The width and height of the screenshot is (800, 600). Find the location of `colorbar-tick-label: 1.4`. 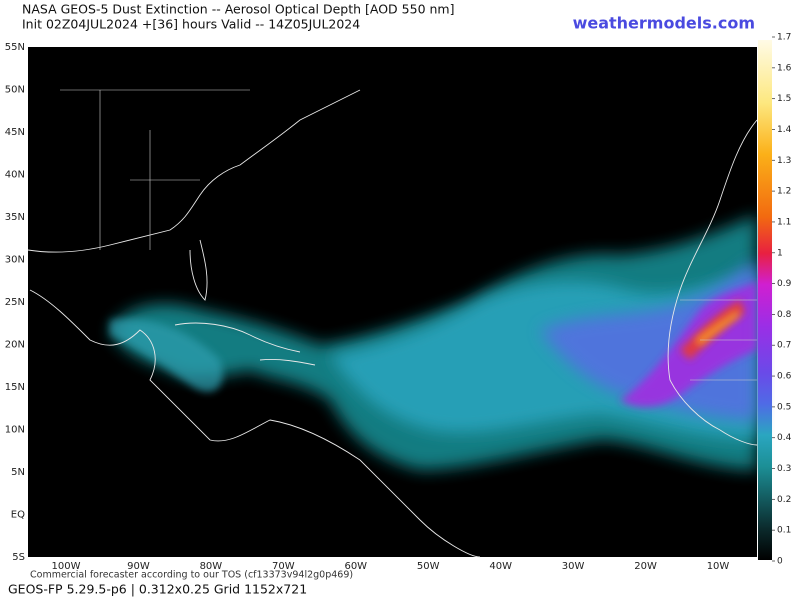

colorbar-tick-label: 1.4 is located at coordinates (784, 130).